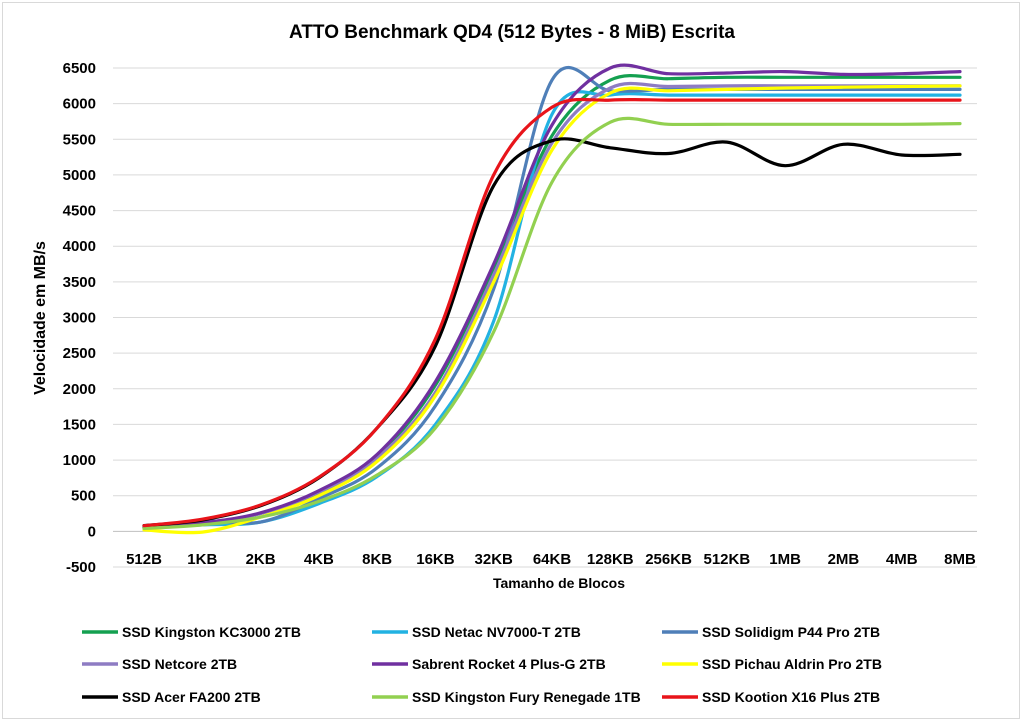 This screenshot has height=723, width=1024. What do you see at coordinates (668, 559) in the screenshot?
I see `x-tick-label: 256KB` at bounding box center [668, 559].